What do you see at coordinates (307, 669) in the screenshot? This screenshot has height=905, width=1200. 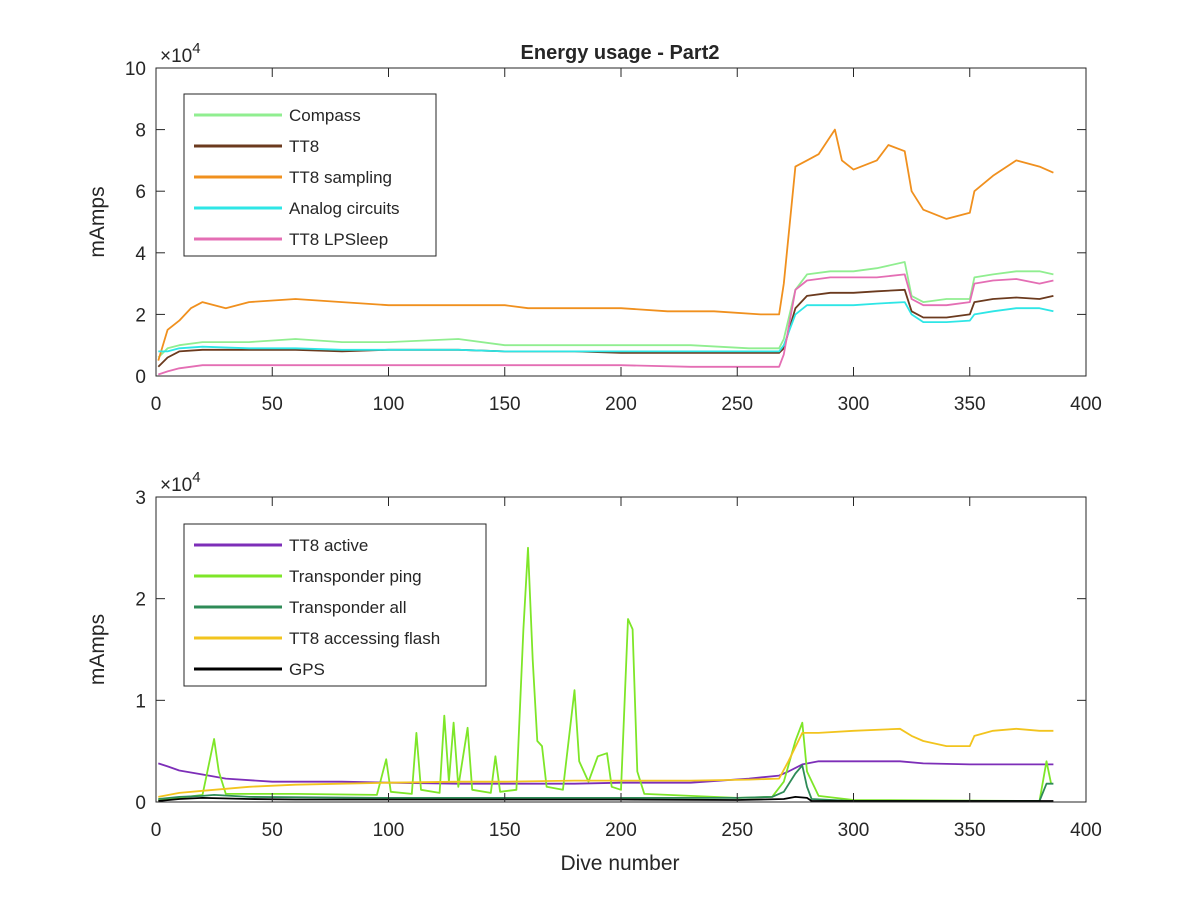 I see `legend-label: GPS` at bounding box center [307, 669].